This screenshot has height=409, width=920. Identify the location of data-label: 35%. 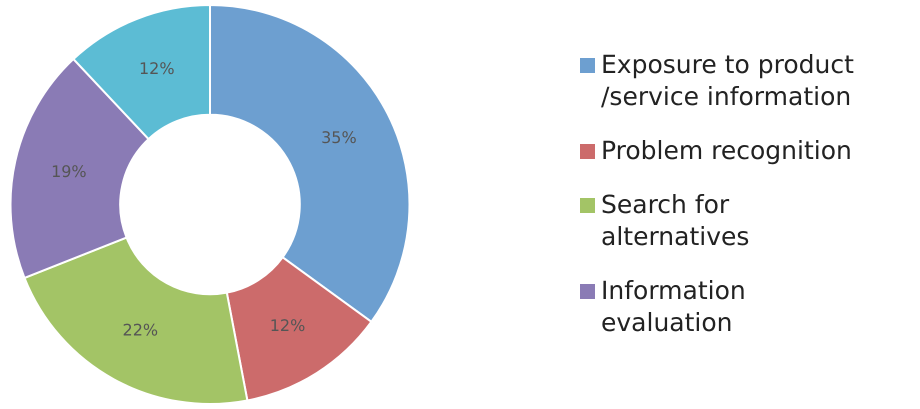
(339, 137).